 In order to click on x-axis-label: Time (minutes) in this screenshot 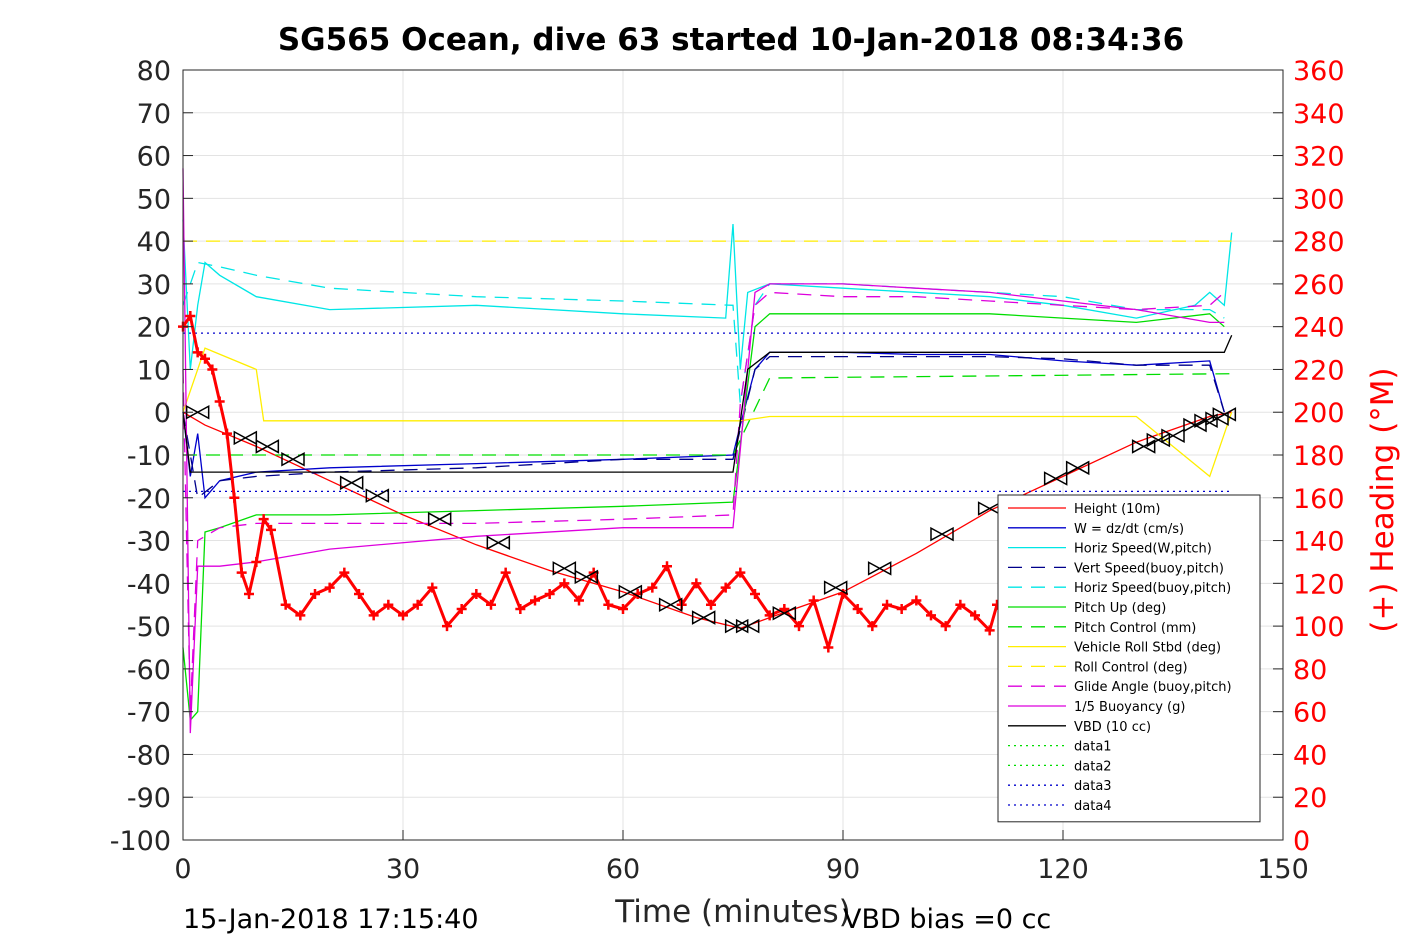, I will do `click(732, 912)`.